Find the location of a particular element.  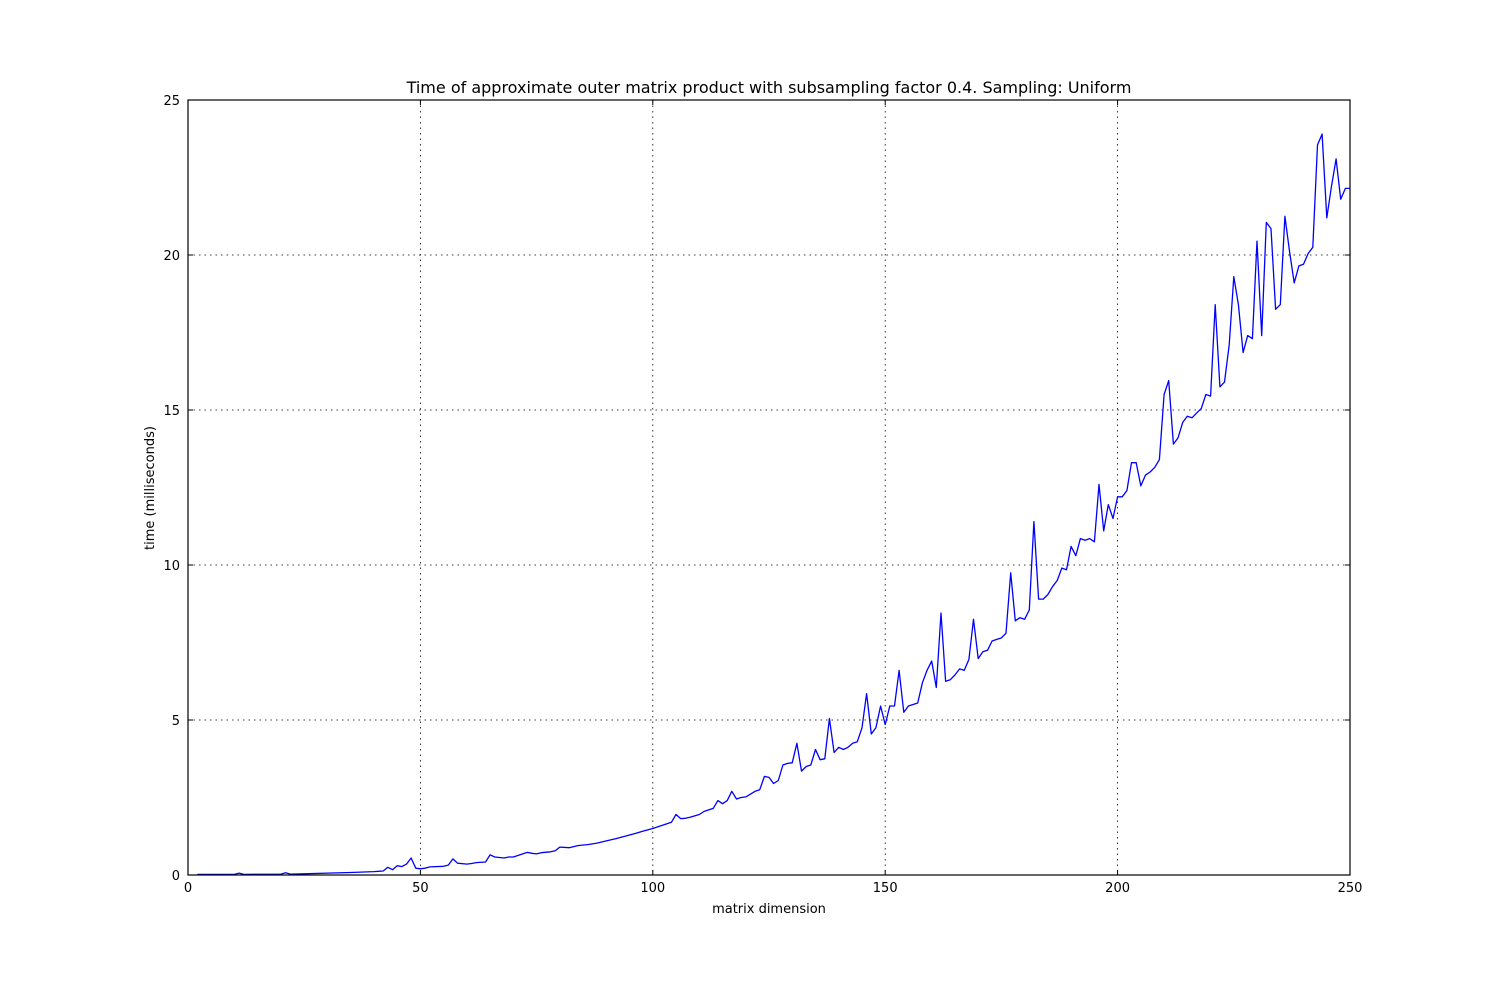

y-tick-label: 20 is located at coordinates (171, 256).